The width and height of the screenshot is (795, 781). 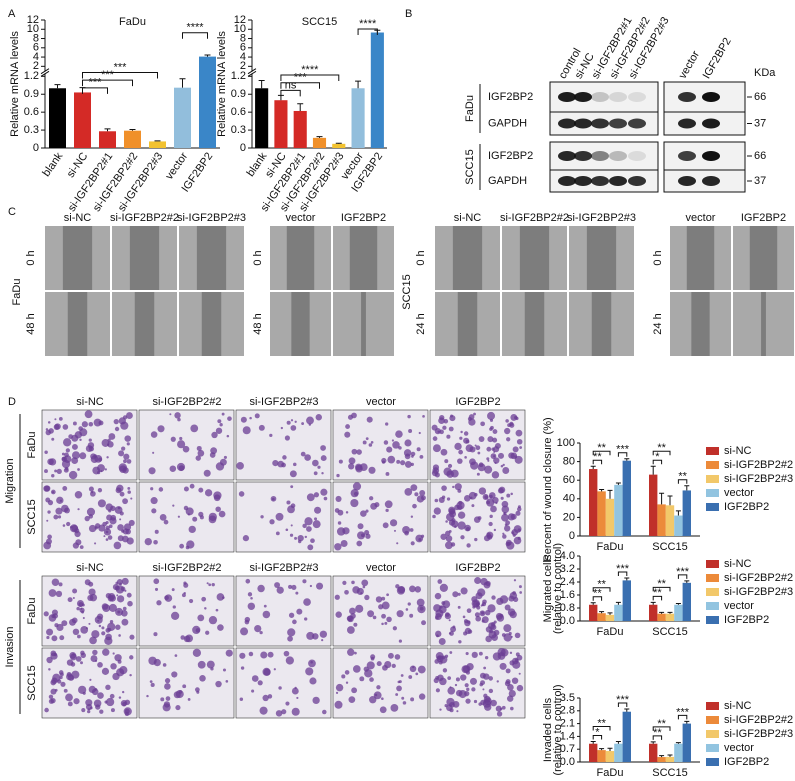 What do you see at coordinates (610, 547) in the screenshot?
I see `x-tick-label: FaDu` at bounding box center [610, 547].